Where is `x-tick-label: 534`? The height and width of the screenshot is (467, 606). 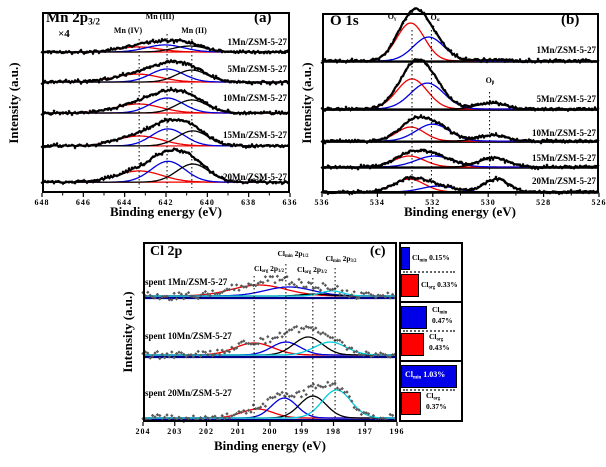
x-tick-label: 534 is located at coordinates (377, 202).